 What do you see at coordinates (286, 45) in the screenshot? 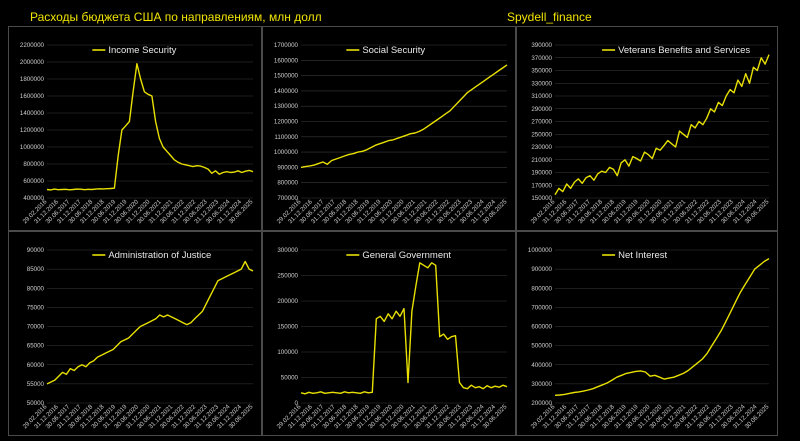
I see `y-tick-label: 1700000` at bounding box center [286, 45].